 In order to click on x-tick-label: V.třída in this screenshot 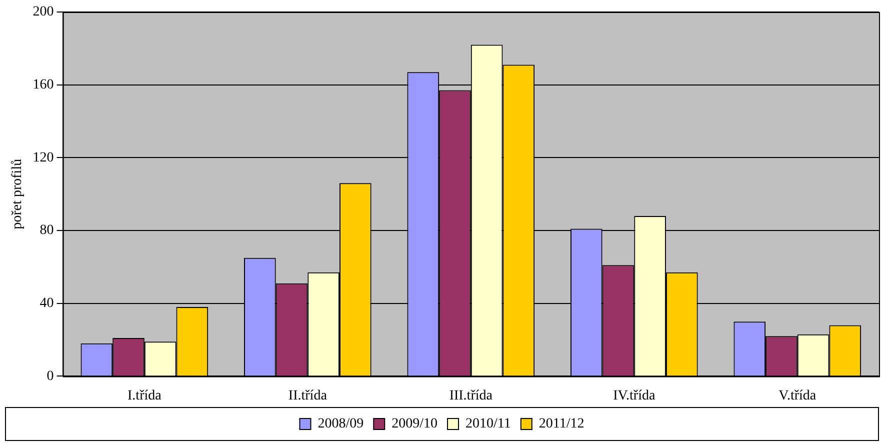, I will do `click(797, 396)`.